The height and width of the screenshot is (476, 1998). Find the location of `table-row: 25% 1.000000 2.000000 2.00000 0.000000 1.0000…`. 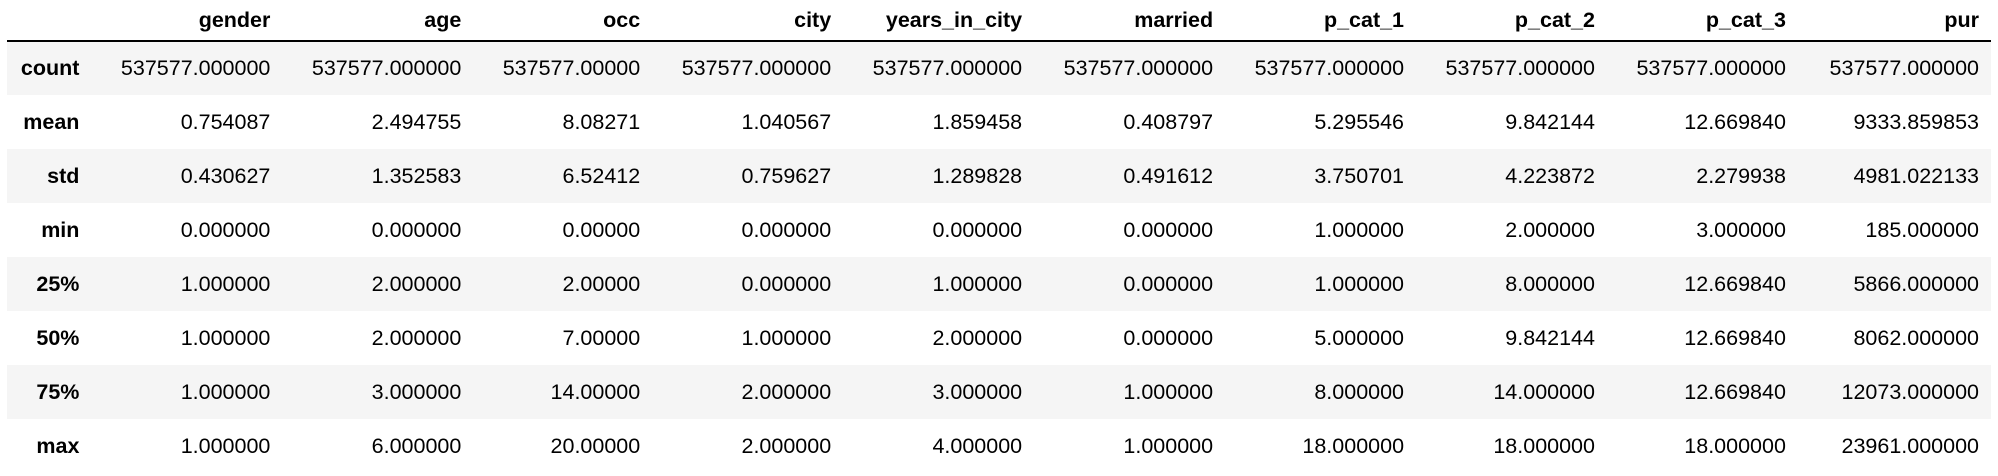

table-row: 25% 1.000000 2.000000 2.00000 0.000000 1.0000… is located at coordinates (999, 284).